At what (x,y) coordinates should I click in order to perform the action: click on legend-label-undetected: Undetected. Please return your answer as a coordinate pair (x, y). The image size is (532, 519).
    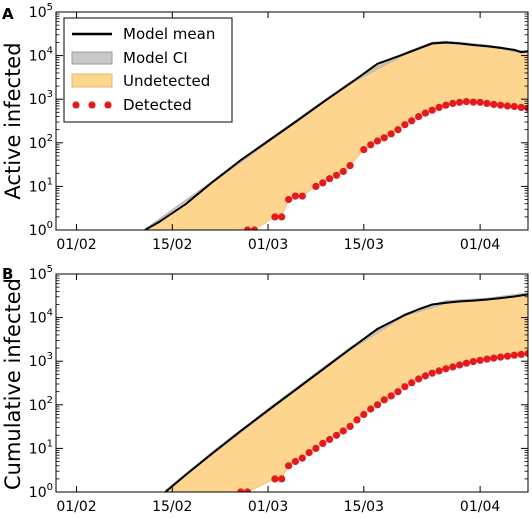
    Looking at the image, I should click on (166, 81).